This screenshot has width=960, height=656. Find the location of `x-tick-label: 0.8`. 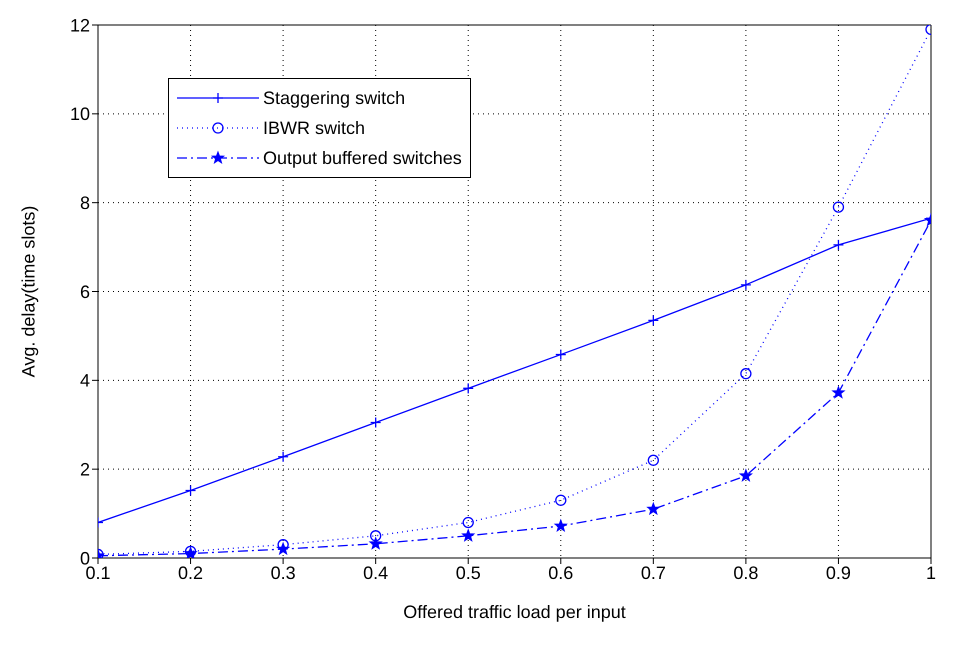

x-tick-label: 0.8 is located at coordinates (745, 572).